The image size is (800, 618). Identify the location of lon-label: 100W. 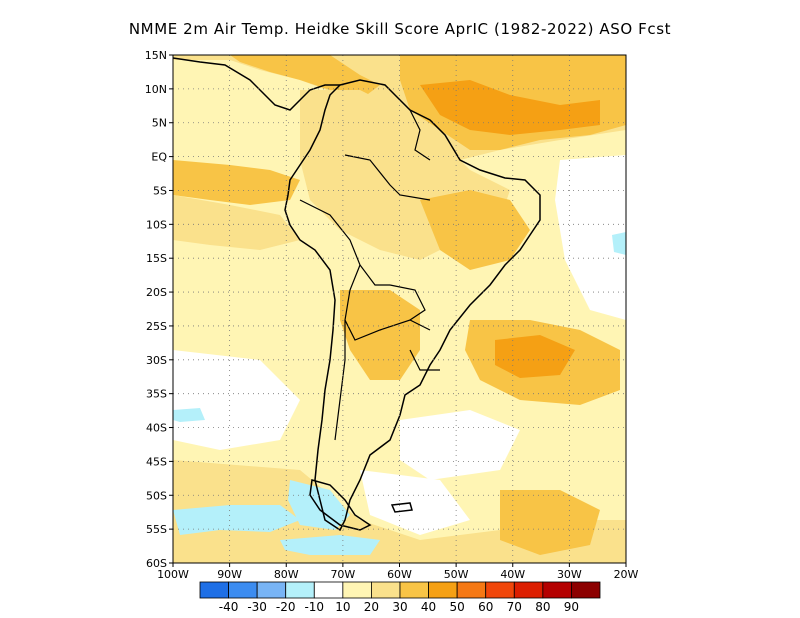
(173, 574).